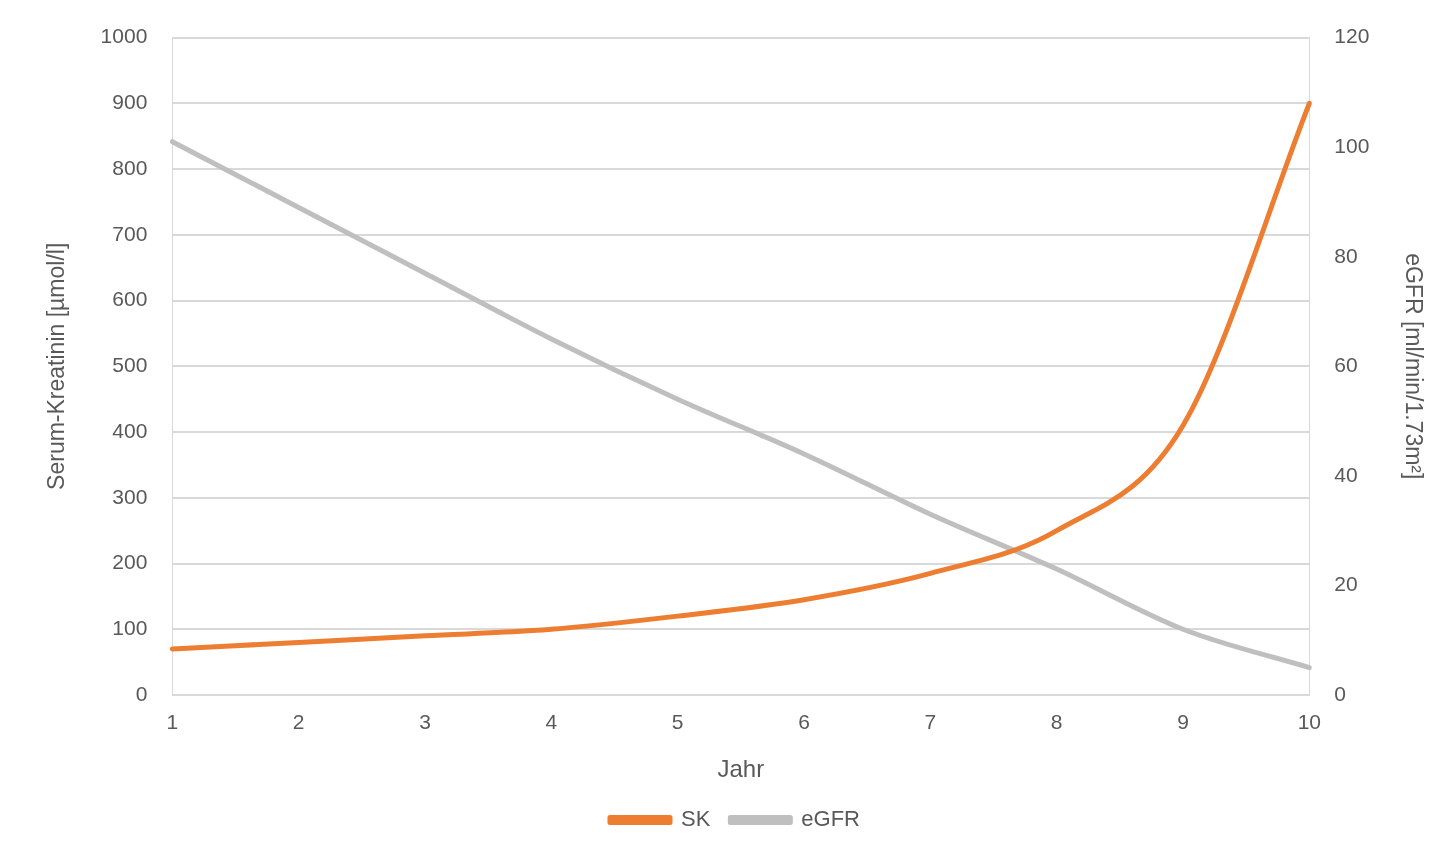  What do you see at coordinates (1352, 145) in the screenshot?
I see `y2-tick-label: 100` at bounding box center [1352, 145].